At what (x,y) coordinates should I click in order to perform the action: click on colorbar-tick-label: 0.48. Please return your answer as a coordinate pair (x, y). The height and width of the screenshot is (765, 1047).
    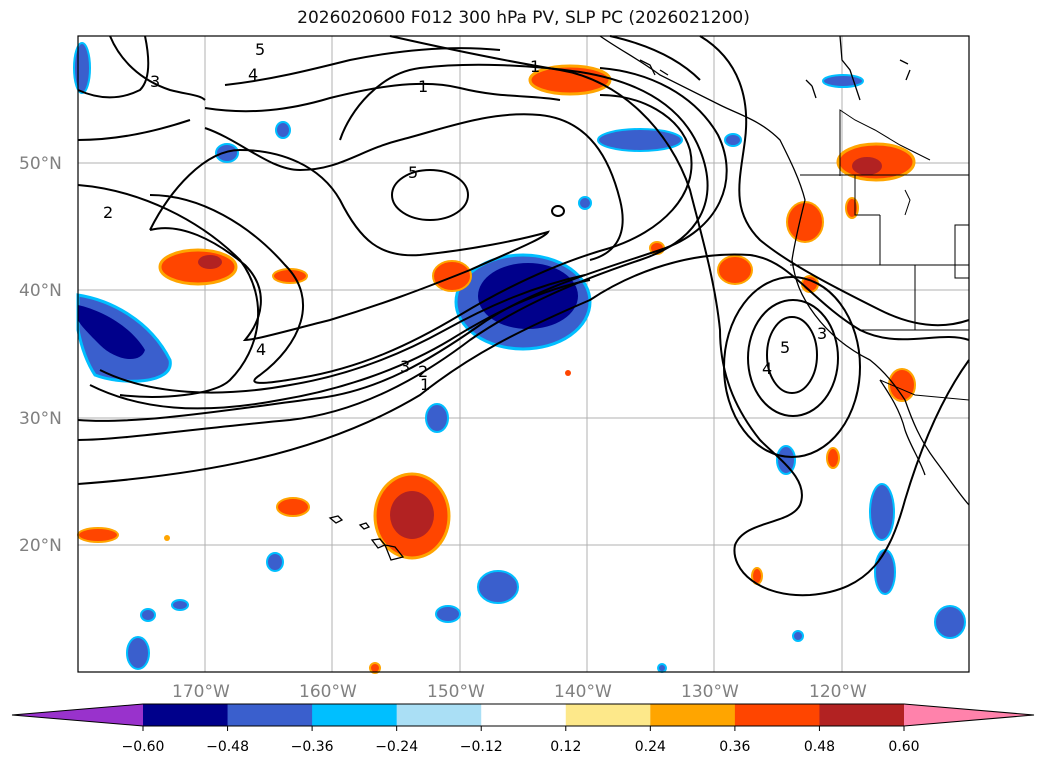
    Looking at the image, I should click on (819, 747).